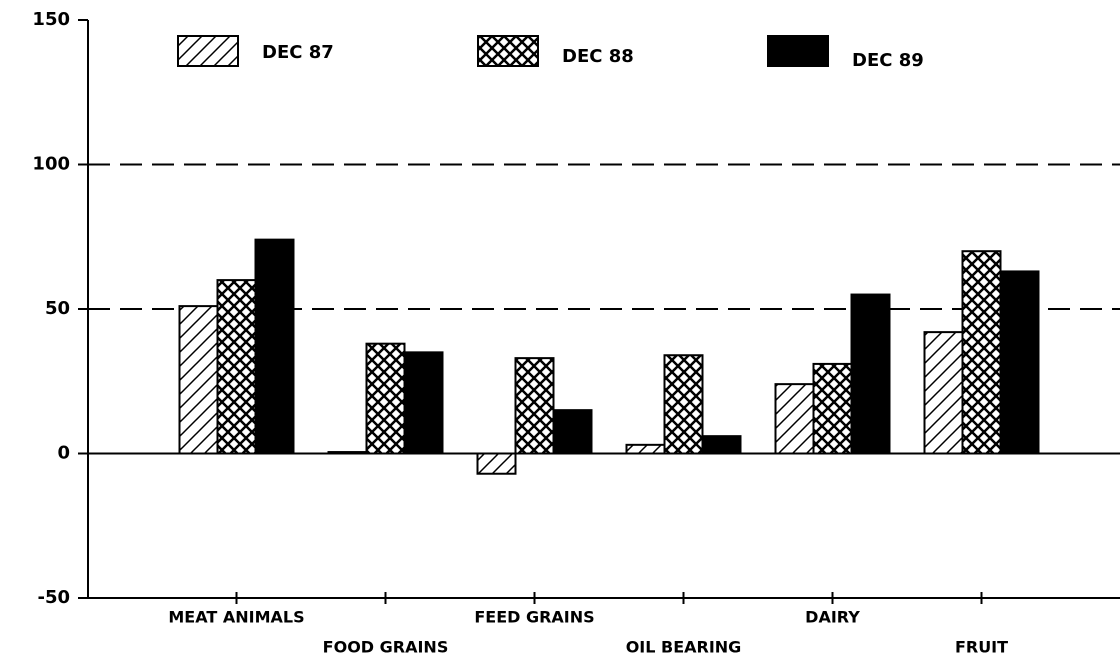 Image resolution: width=1120 pixels, height=657 pixels. What do you see at coordinates (888, 60) in the screenshot?
I see `legend-label: DEC 89` at bounding box center [888, 60].